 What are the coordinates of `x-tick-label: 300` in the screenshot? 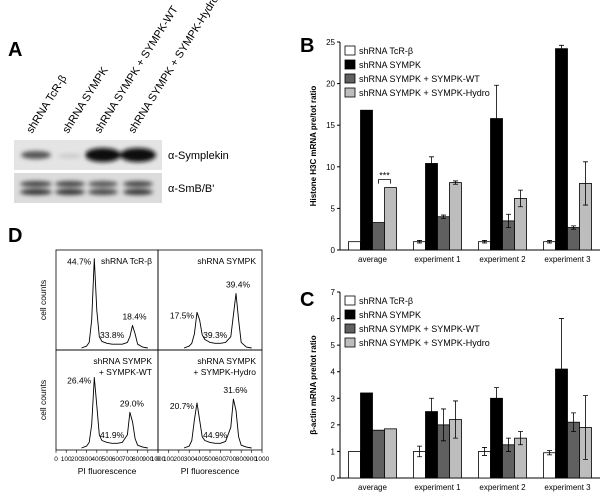 It's located at (86, 459).